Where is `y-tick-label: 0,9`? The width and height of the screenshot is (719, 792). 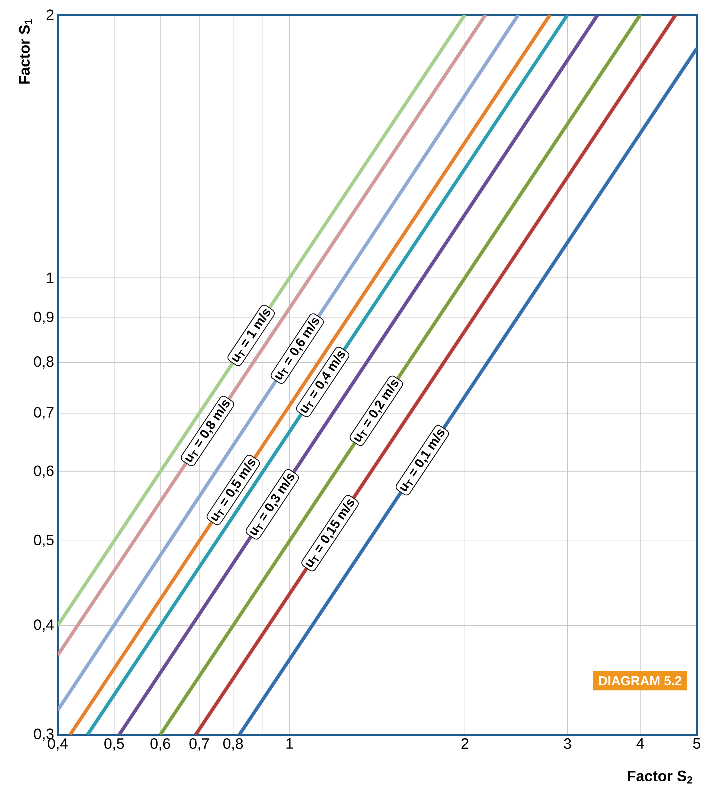 y-tick-label: 0,9 is located at coordinates (44, 318).